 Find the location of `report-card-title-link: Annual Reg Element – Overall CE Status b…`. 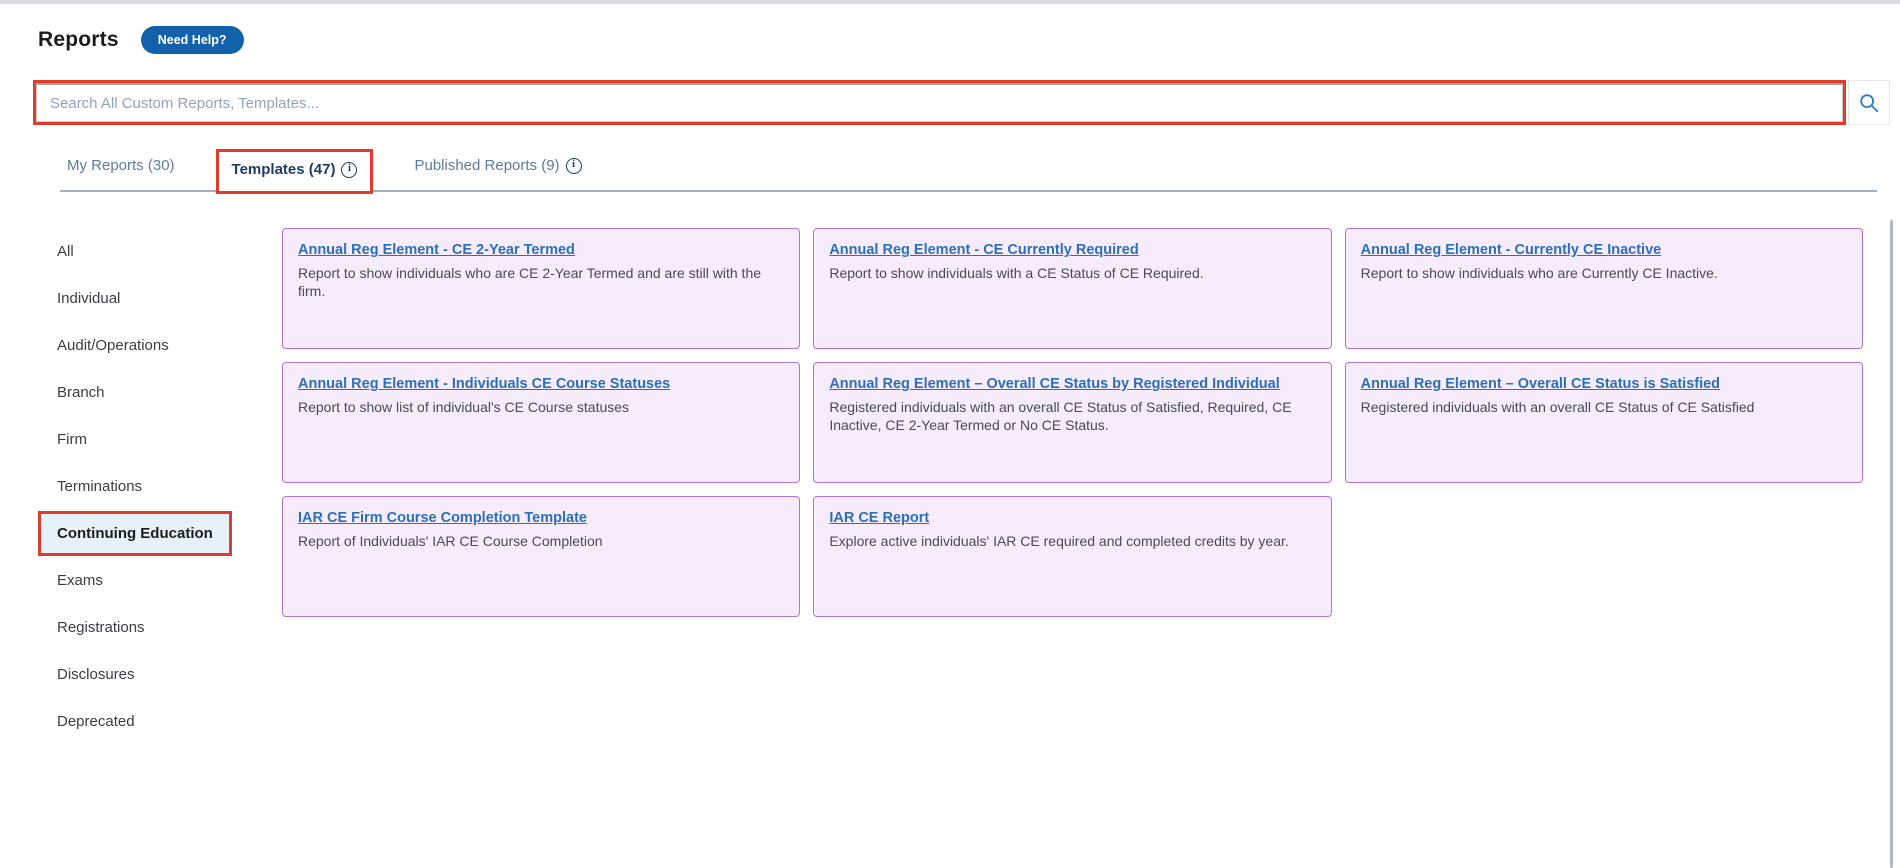

report-card-title-link: Annual Reg Element – Overall CE Status b… is located at coordinates (1054, 384).